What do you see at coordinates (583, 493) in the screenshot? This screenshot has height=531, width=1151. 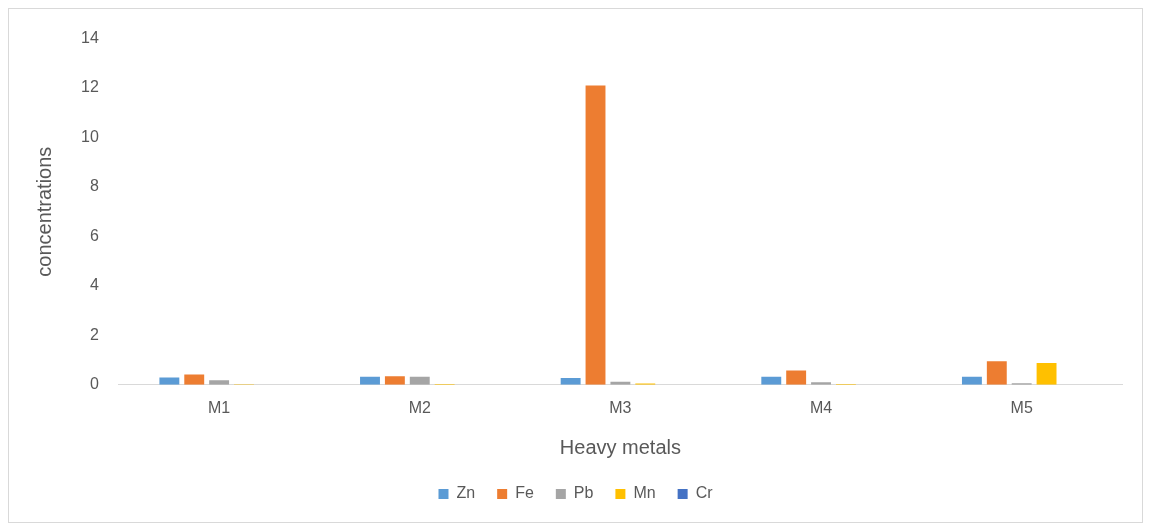 I see `legend-label: Pb` at bounding box center [583, 493].